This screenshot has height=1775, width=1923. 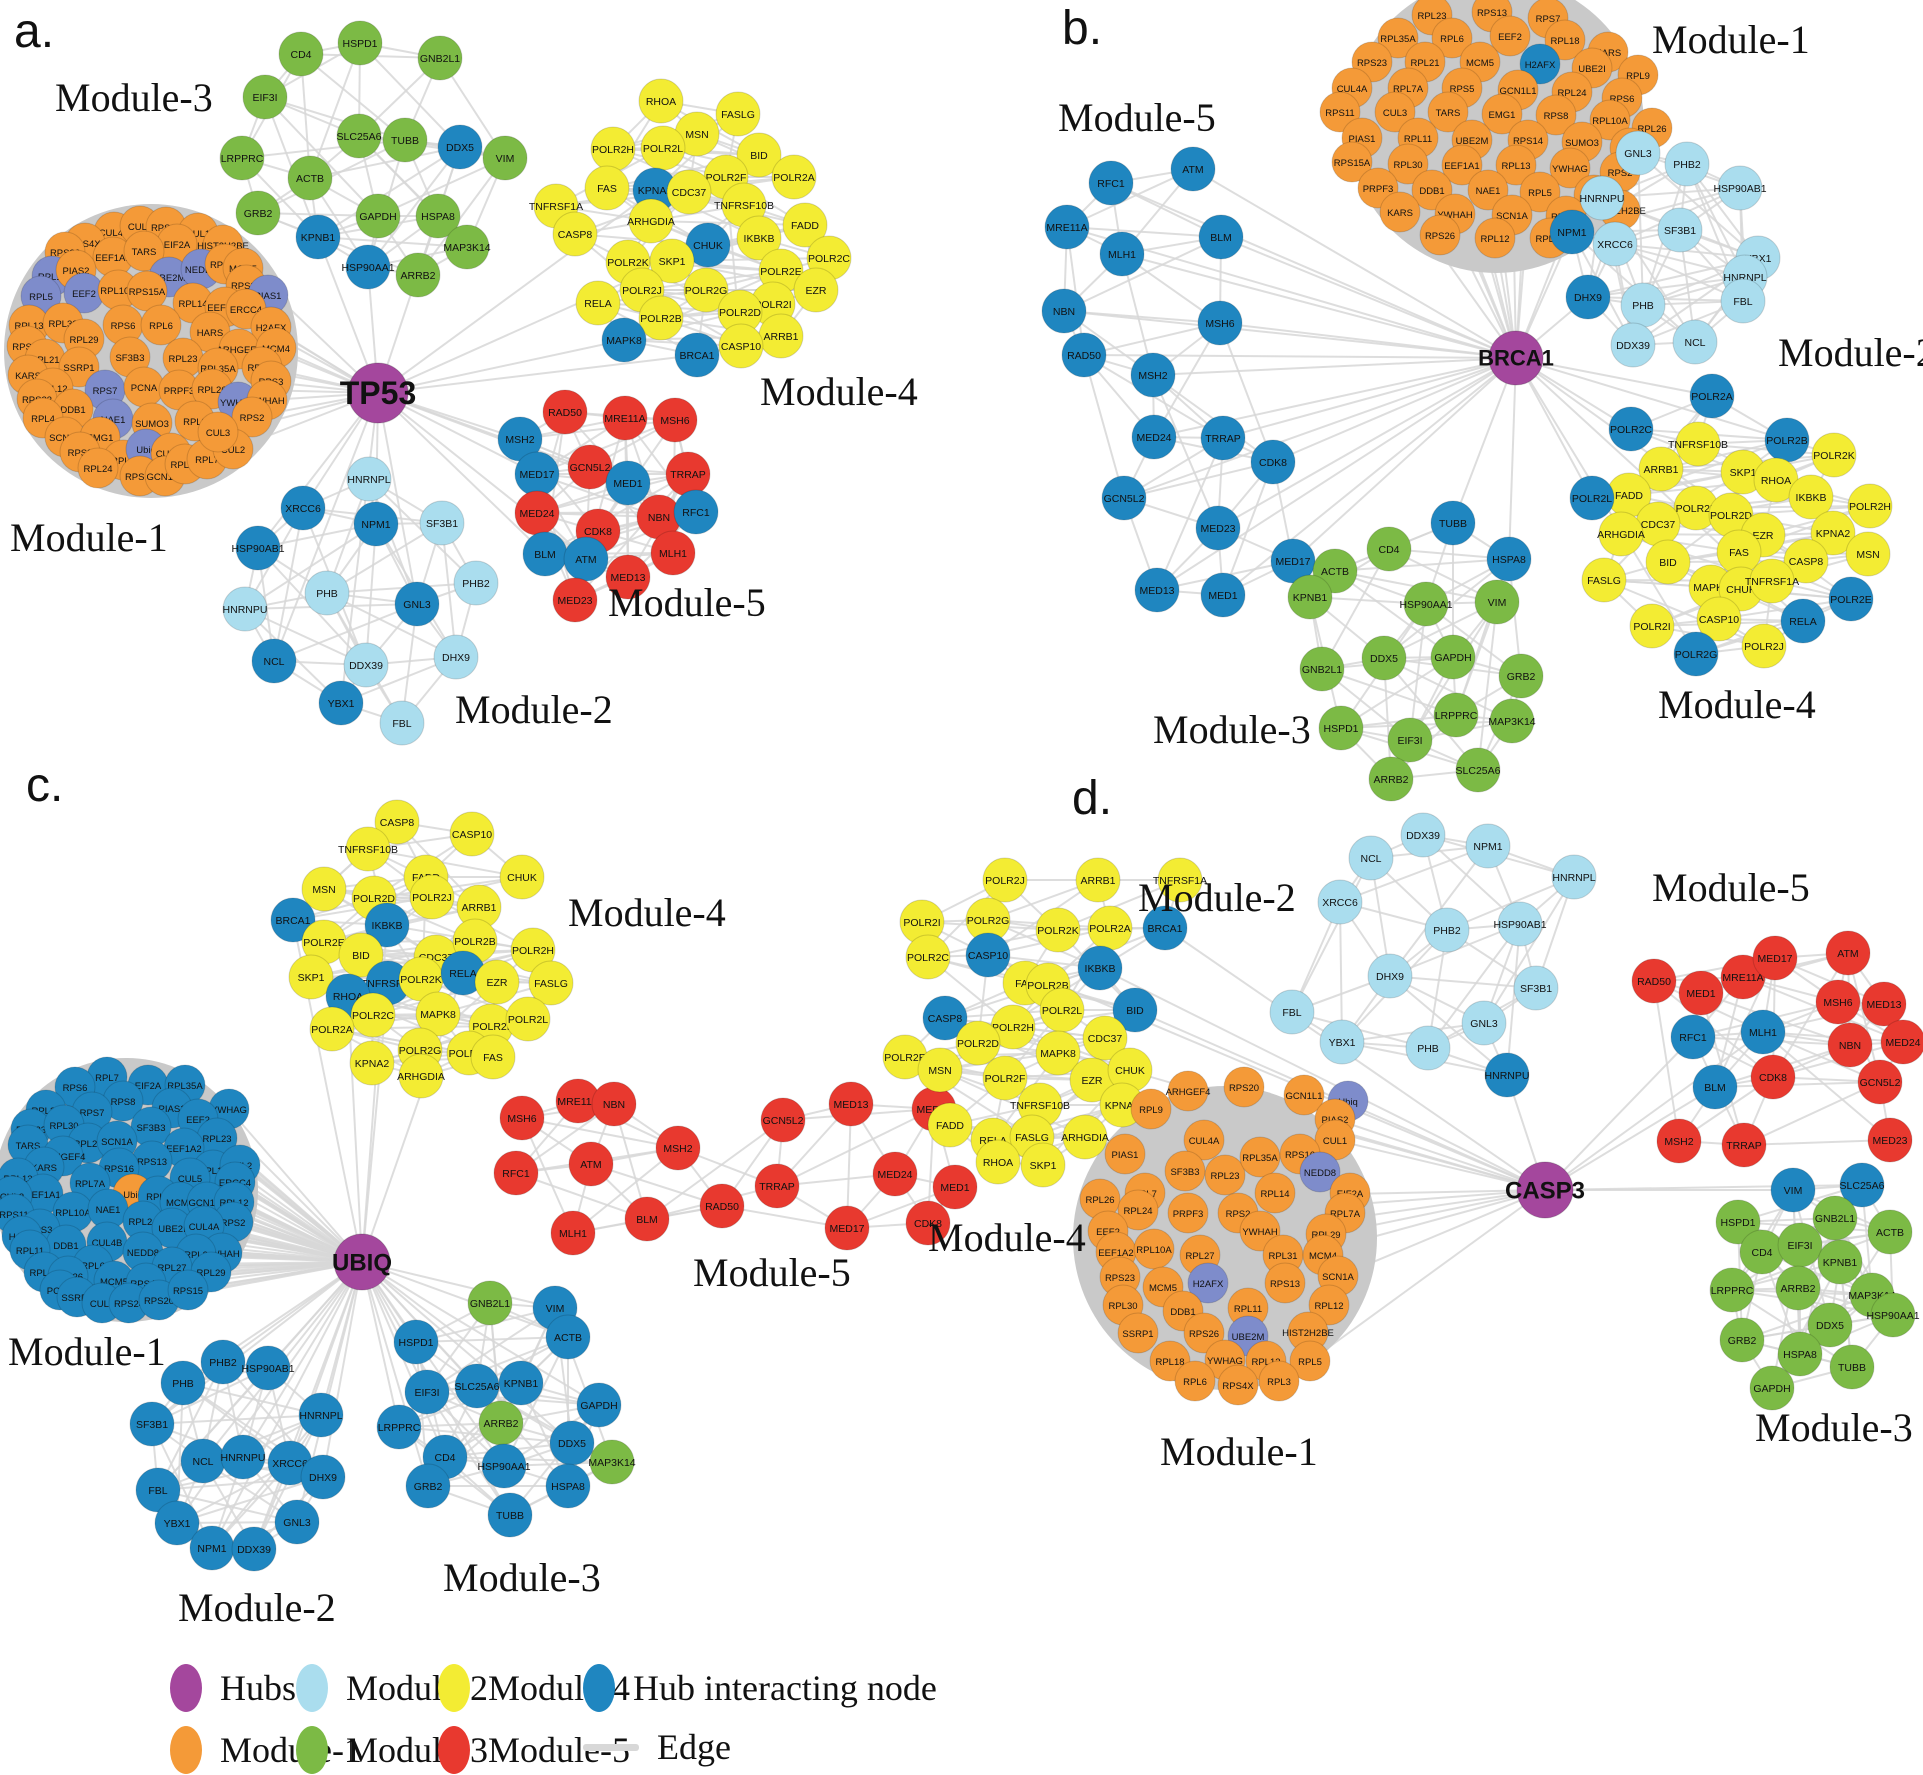 I want to click on node-b-POLR2E: POLR2E, so click(x=1851, y=599).